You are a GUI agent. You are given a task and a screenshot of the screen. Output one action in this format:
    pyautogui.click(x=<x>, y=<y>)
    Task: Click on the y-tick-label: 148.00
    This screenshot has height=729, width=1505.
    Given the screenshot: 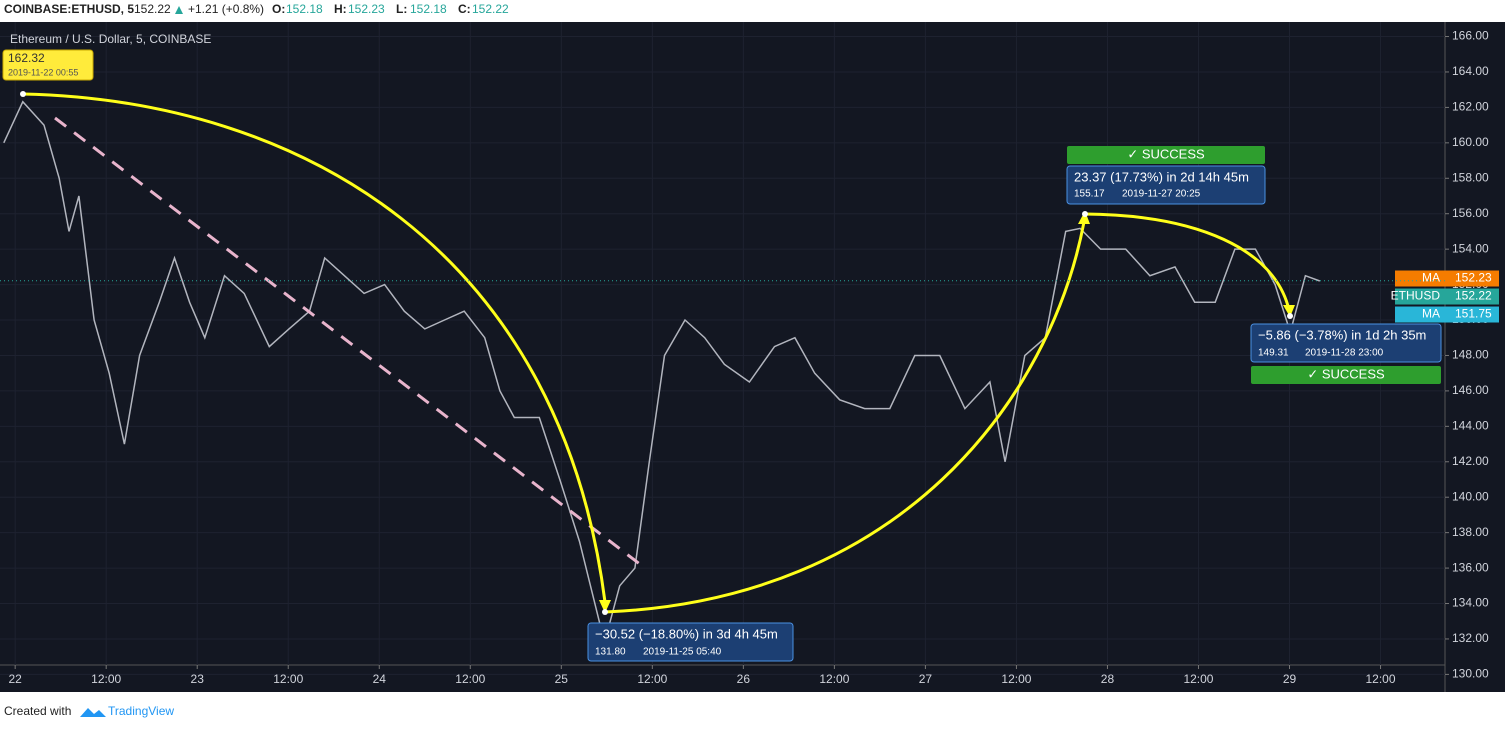 What is the action you would take?
    pyautogui.click(x=1470, y=355)
    